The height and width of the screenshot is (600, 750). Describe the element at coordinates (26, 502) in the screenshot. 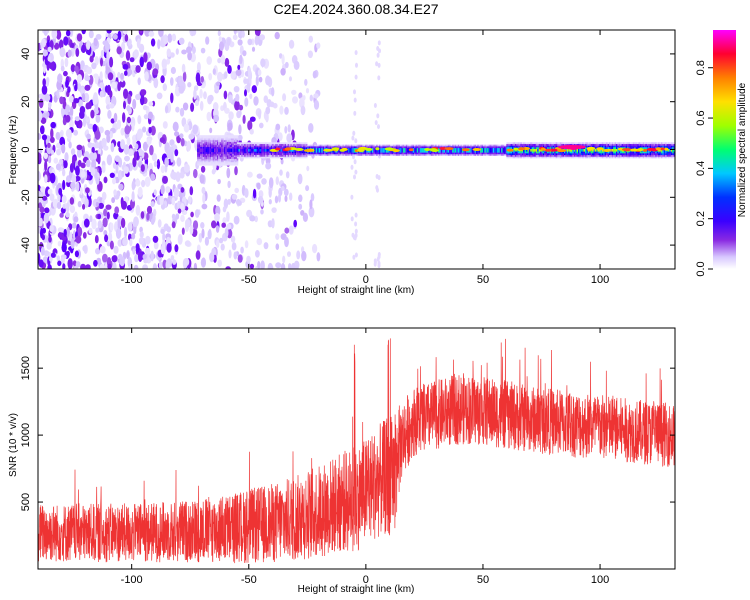

I see `y-tick-label: 500` at that location.